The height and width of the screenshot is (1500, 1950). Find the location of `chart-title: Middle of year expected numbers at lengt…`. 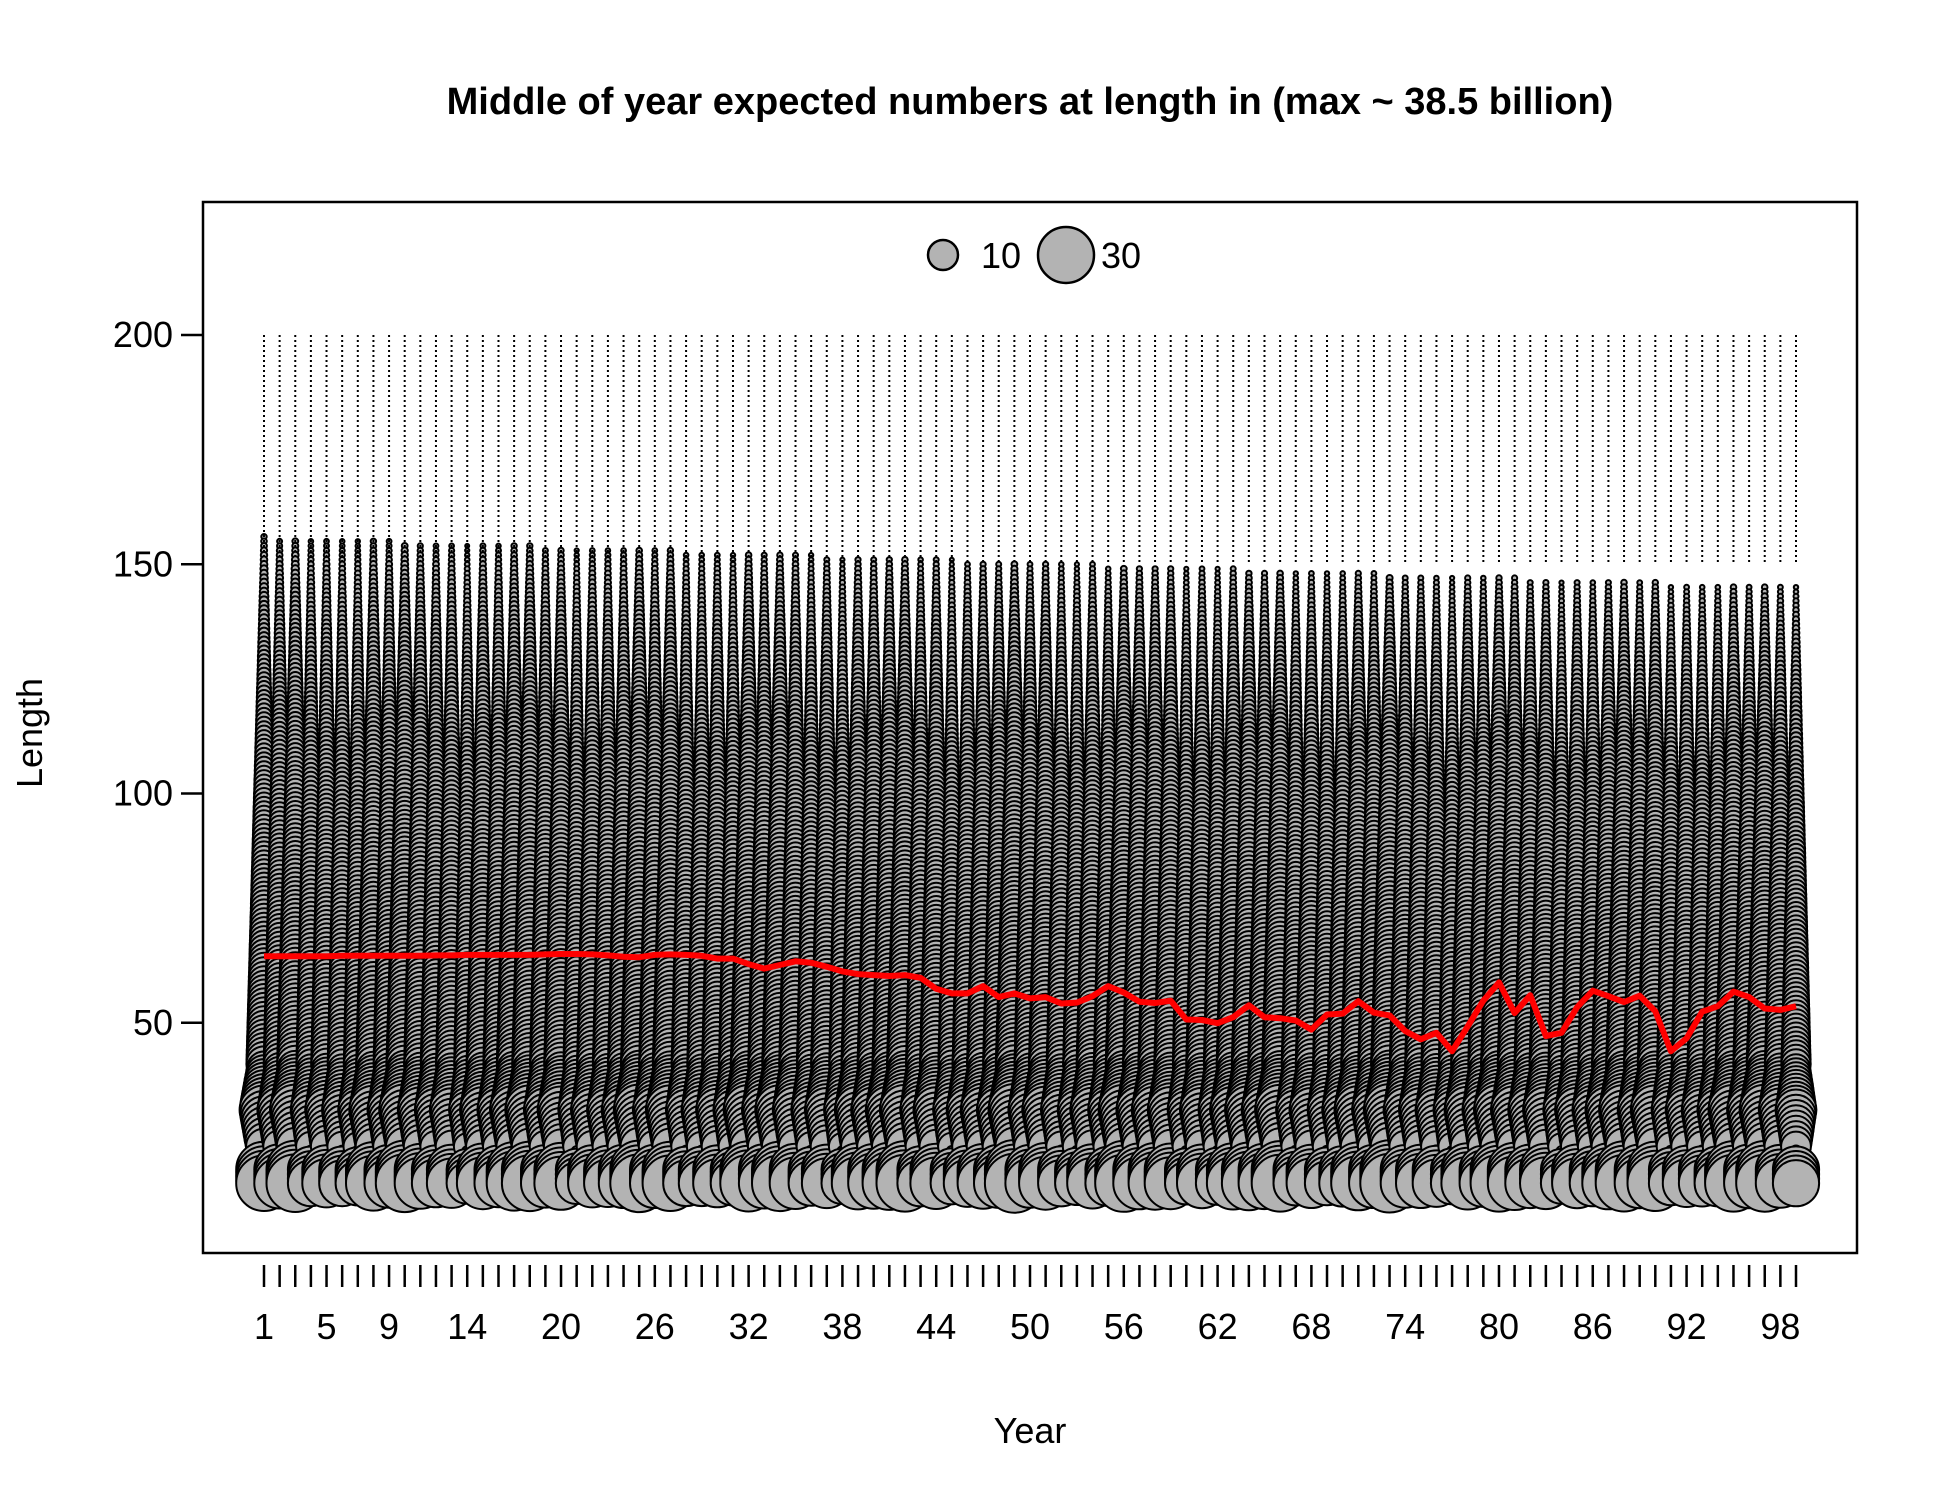

chart-title: Middle of year expected numbers at lengt… is located at coordinates (1030, 102).